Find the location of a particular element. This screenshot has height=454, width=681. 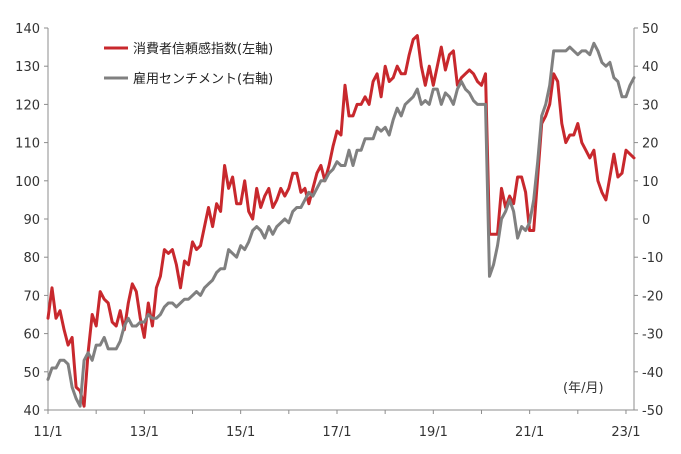

y-left-tick-label: 50 is located at coordinates (31, 373).